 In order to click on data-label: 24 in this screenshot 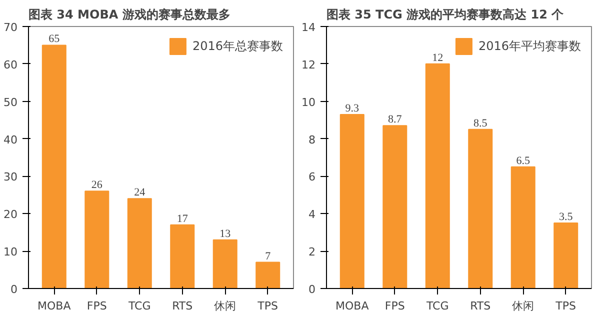, I will do `click(140, 192)`.